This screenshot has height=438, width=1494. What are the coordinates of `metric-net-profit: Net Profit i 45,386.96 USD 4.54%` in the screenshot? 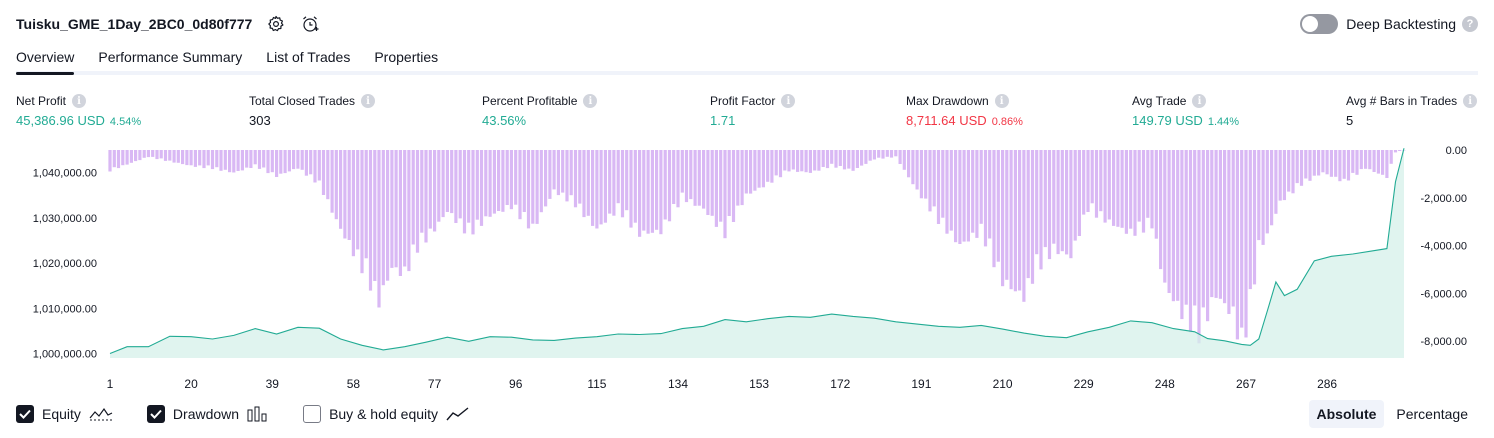 It's located at (78, 110).